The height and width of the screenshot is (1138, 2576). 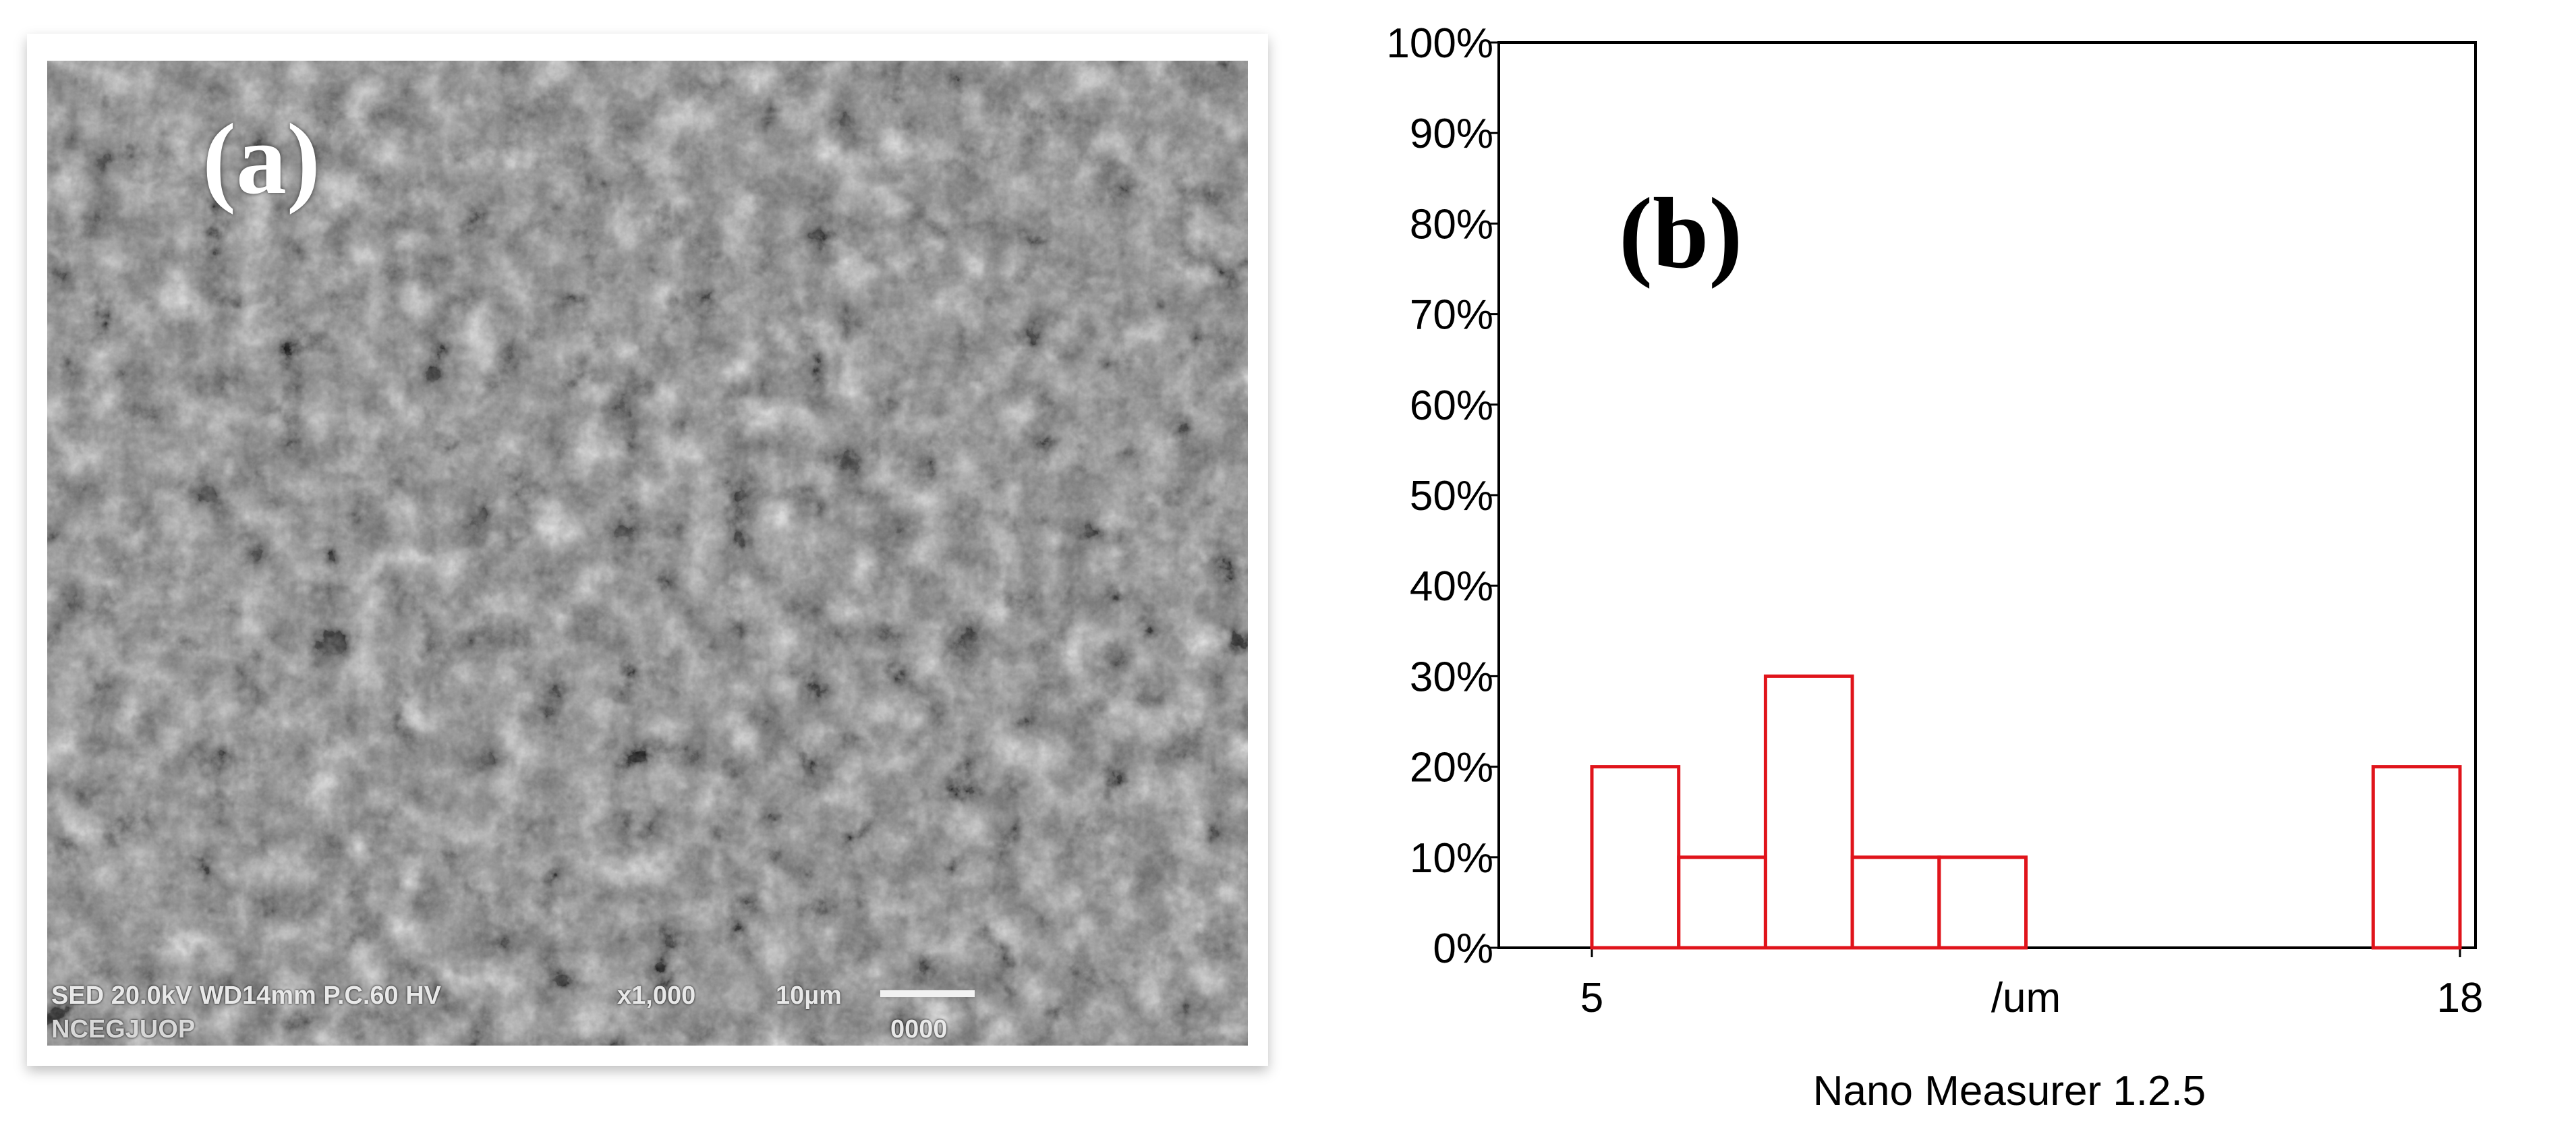 I want to click on y-tick-label: 30%, so click(x=1451, y=677).